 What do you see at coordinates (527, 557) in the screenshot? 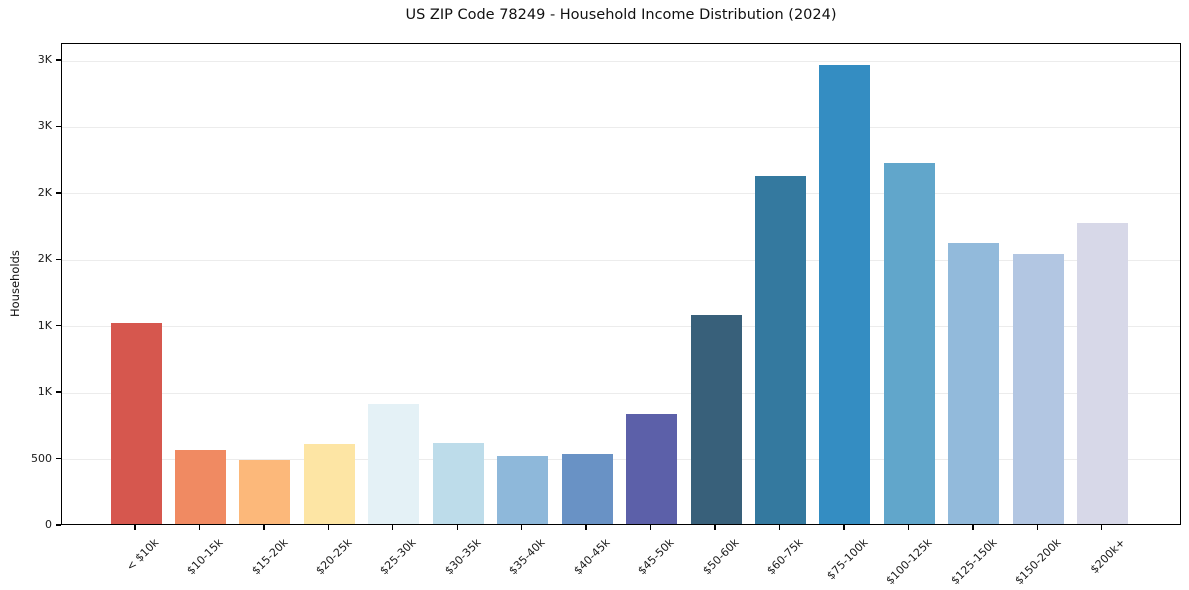
I see `x-tick-label: $35-40k` at bounding box center [527, 557].